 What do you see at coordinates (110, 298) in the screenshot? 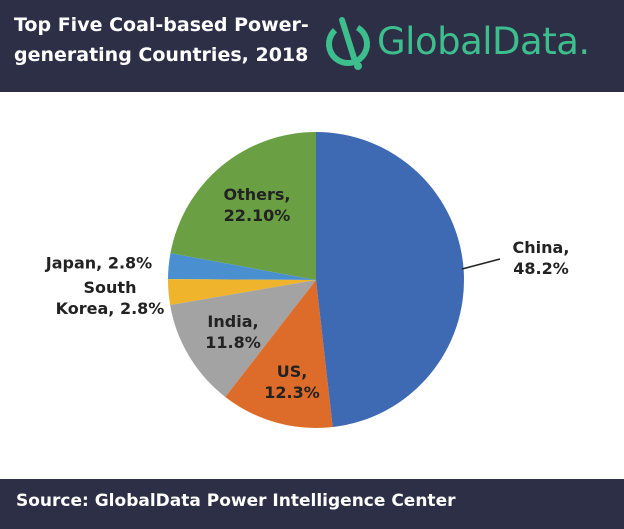
I see `data-label: South Korea, 2.8%` at bounding box center [110, 298].